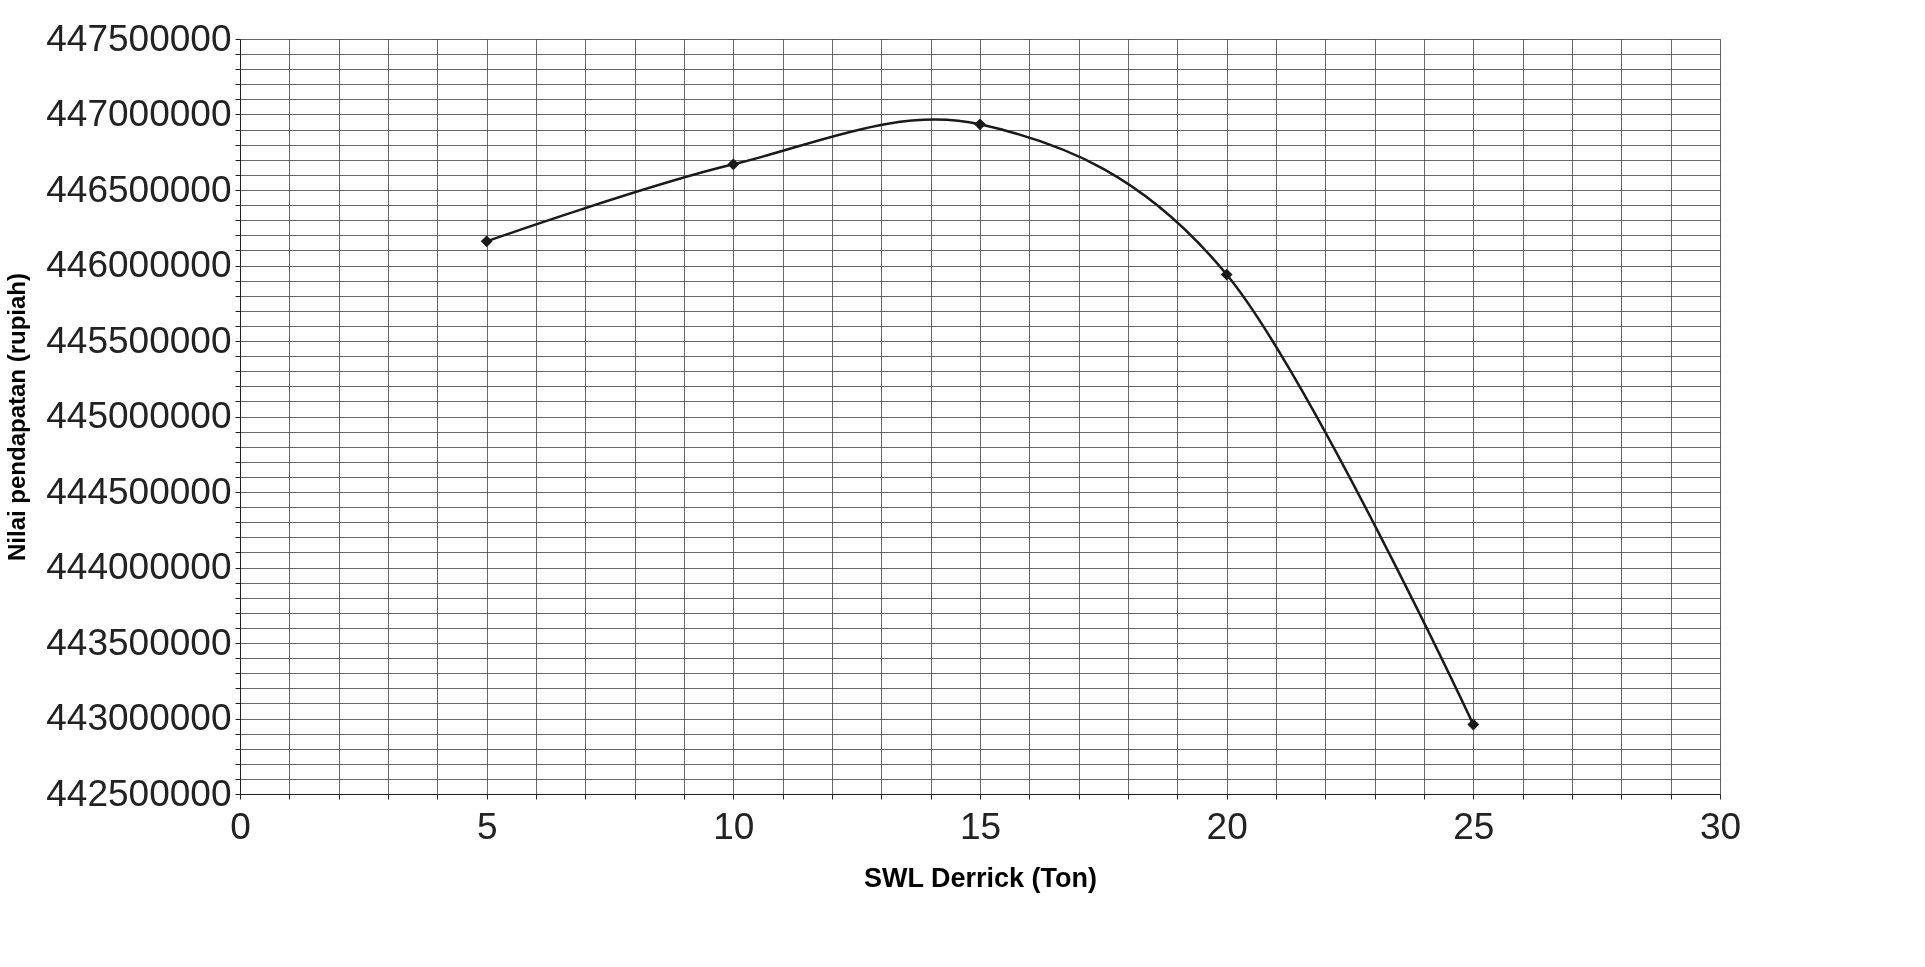 The height and width of the screenshot is (967, 1925). What do you see at coordinates (139, 642) in the screenshot?
I see `y-tick-label: 443500000` at bounding box center [139, 642].